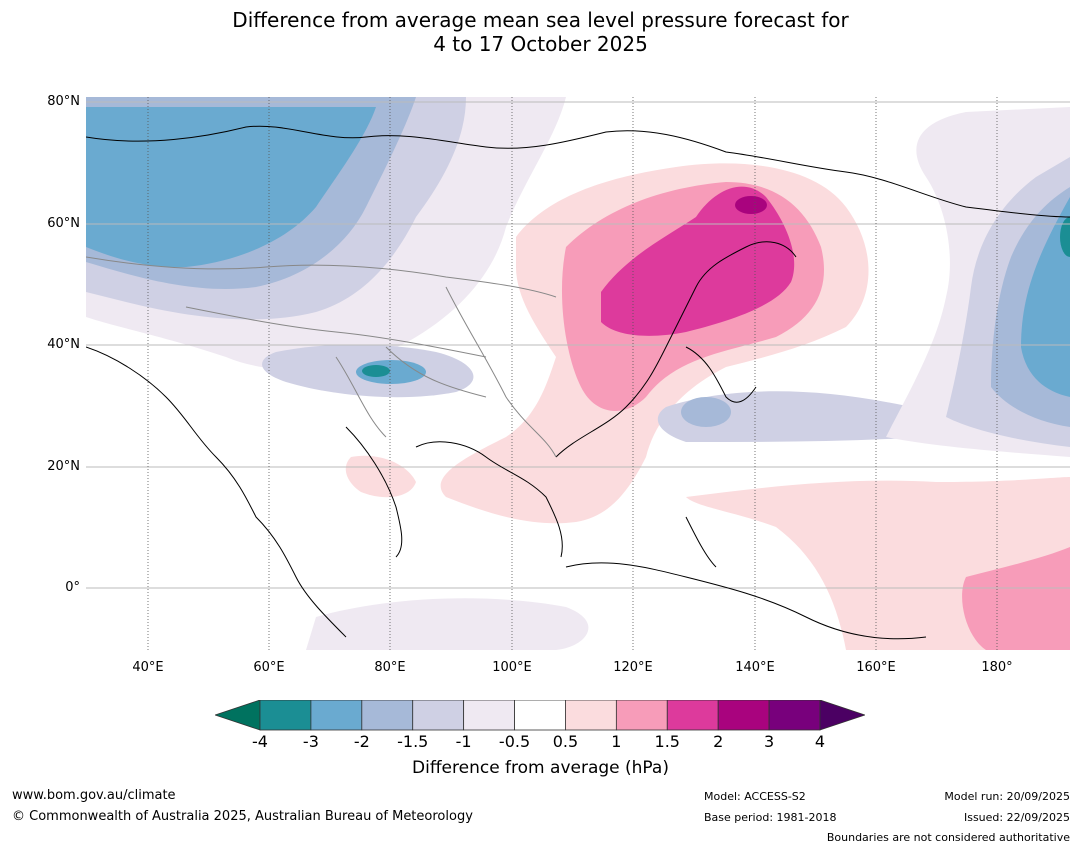 This screenshot has height=850, width=1081. Describe the element at coordinates (94, 795) in the screenshot. I see `footer-website: www.bom.gov.au/climate` at that location.